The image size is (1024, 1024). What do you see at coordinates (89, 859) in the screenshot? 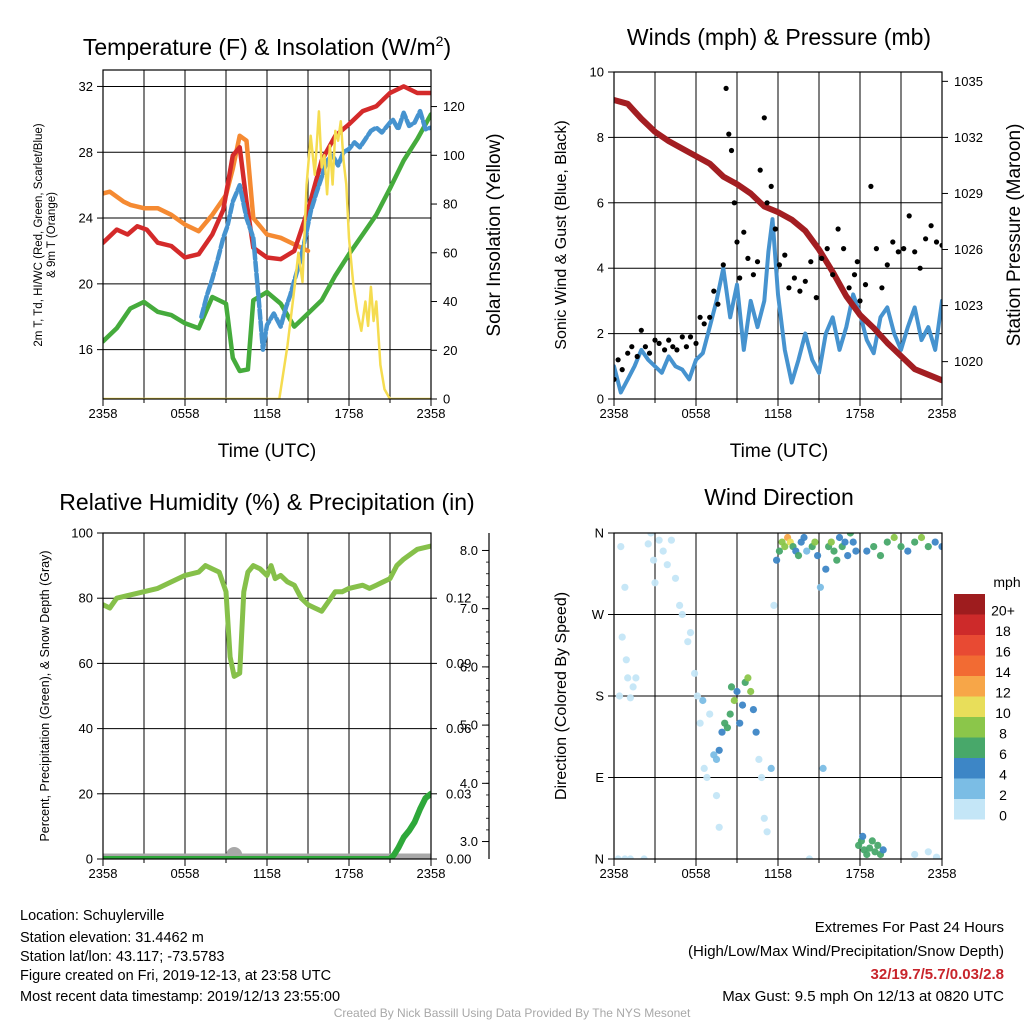
I see `rh-y-tick-label: 0` at bounding box center [89, 859].